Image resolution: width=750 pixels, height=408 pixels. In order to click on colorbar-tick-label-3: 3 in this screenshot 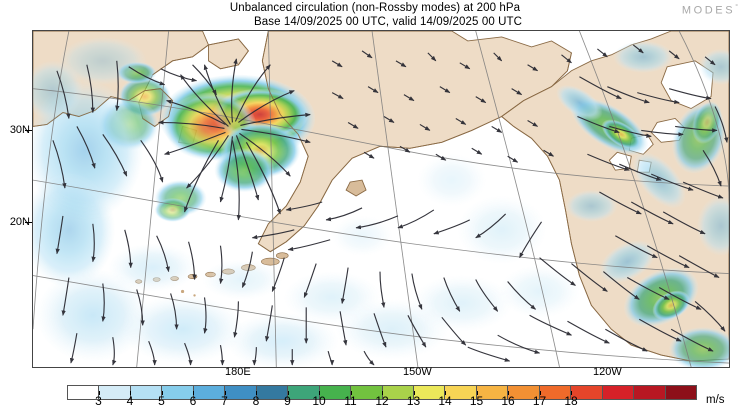, I will do `click(98, 401)`.